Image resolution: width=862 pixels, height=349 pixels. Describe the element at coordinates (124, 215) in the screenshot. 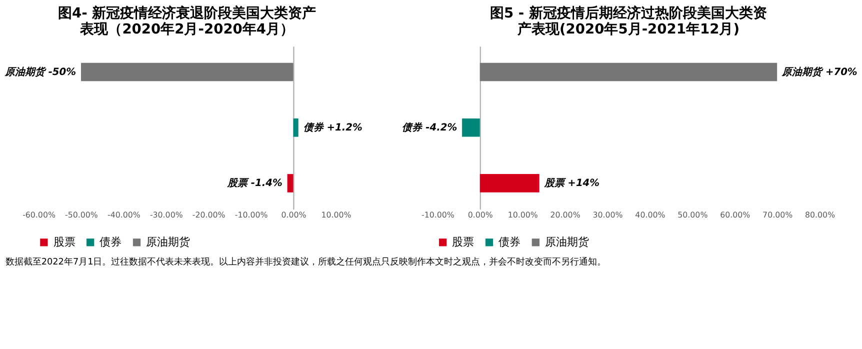

I see `x-tick-label: -40.00%` at that location.